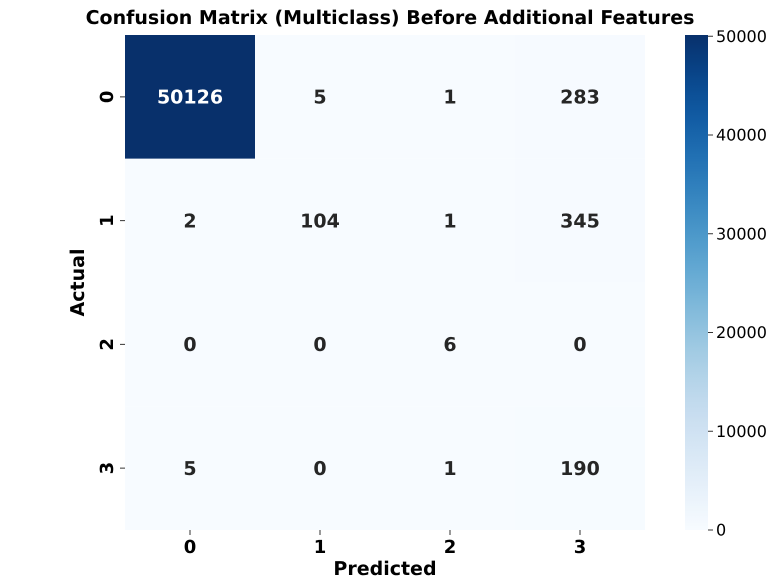  Describe the element at coordinates (320, 547) in the screenshot. I see `x-tick-label: 1` at that location.